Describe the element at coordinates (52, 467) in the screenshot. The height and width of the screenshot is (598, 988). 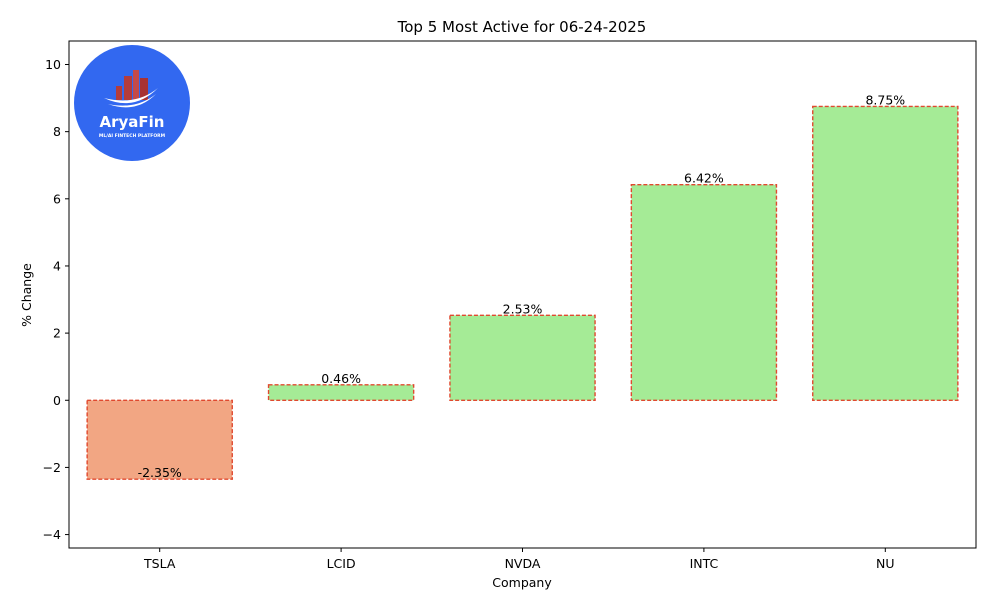
I see `y-tick-label: −2` at that location.